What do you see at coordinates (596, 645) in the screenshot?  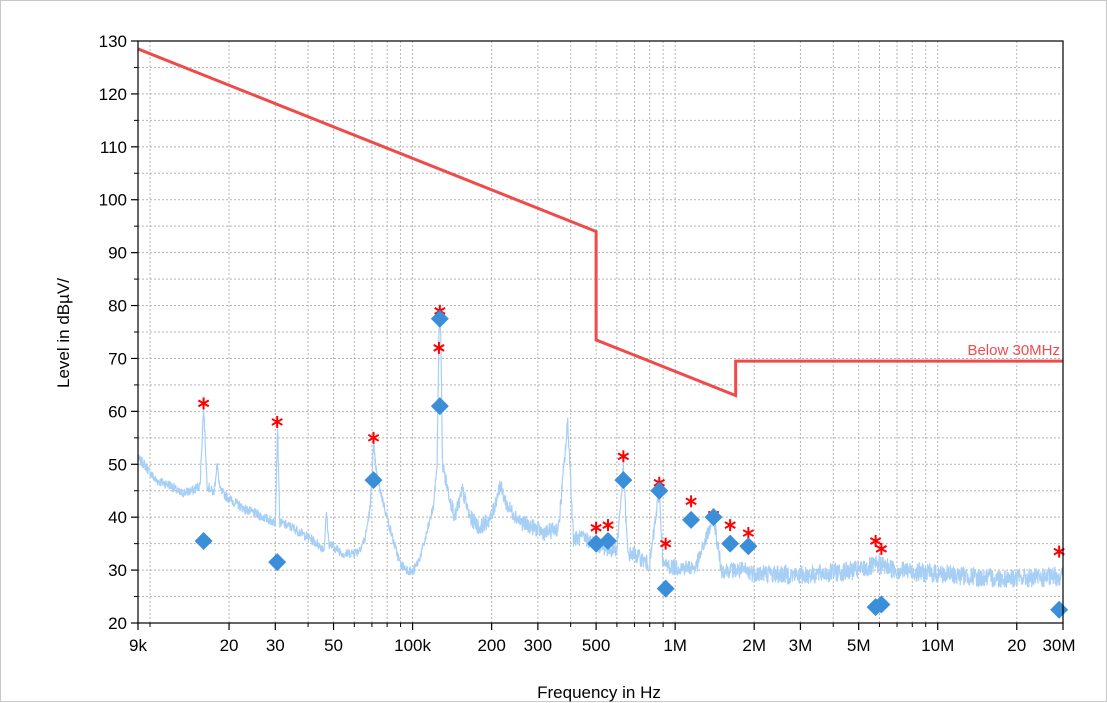 I see `x-tick-label: 500` at bounding box center [596, 645].